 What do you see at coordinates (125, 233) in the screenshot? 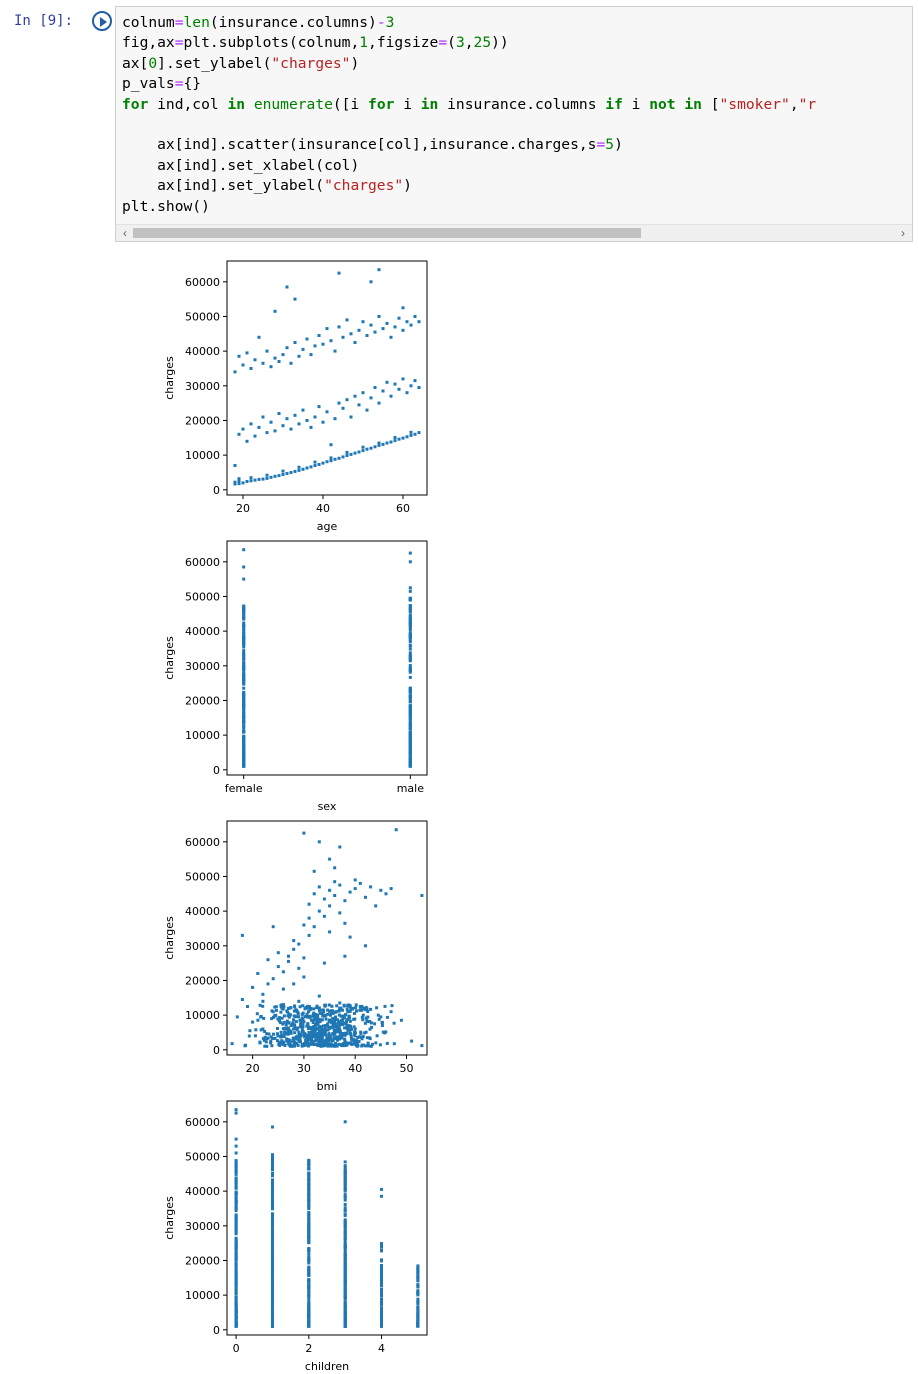
I see `scroll-left-icon: ‹` at bounding box center [125, 233].